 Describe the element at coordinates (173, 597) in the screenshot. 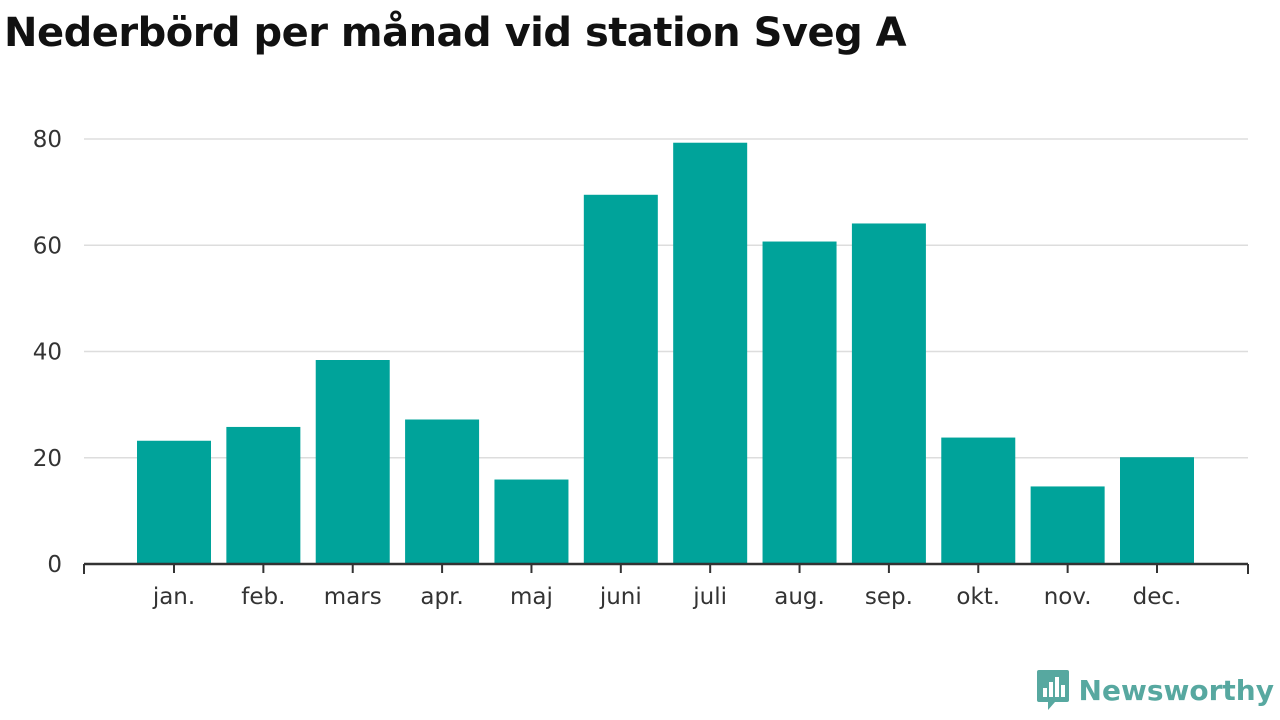

I see `x-tick-label: jan.` at that location.